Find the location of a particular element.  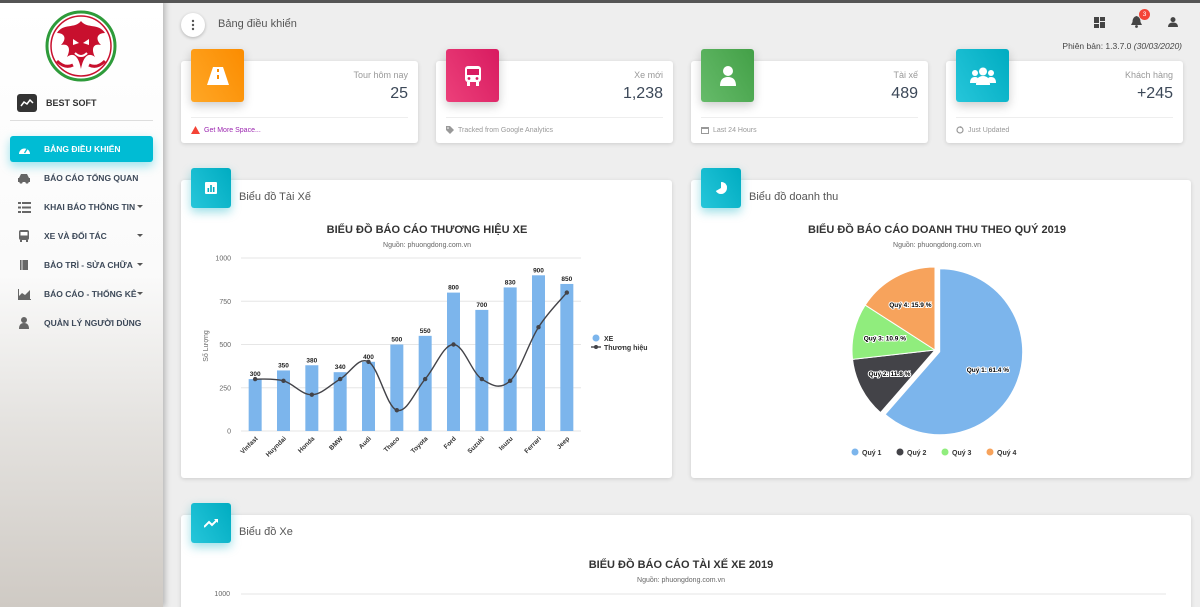

version-label: Phiên bản: 1.3.7.0 is located at coordinates (1097, 46).